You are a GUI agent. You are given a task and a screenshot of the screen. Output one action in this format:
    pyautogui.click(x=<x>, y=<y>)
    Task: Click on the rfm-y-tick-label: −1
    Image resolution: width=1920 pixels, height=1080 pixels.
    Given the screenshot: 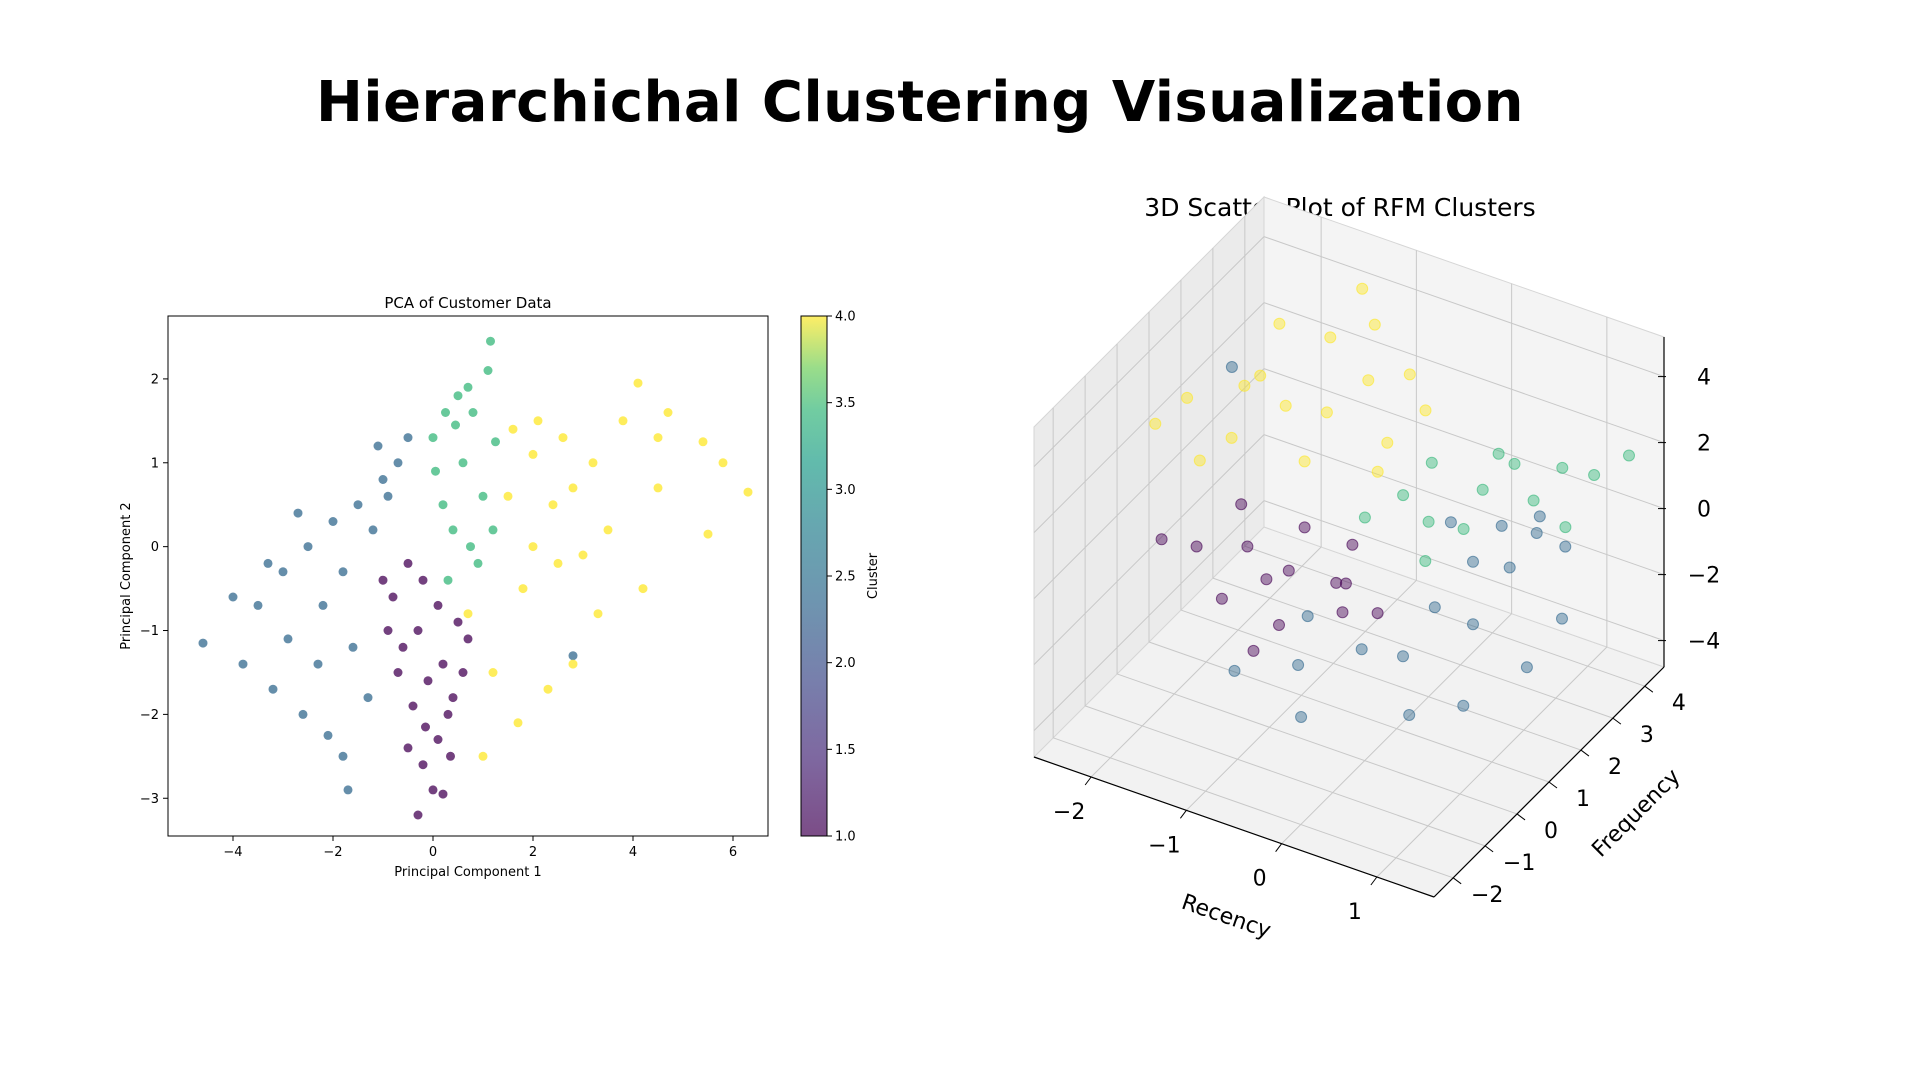 What is the action you would take?
    pyautogui.click(x=1519, y=863)
    